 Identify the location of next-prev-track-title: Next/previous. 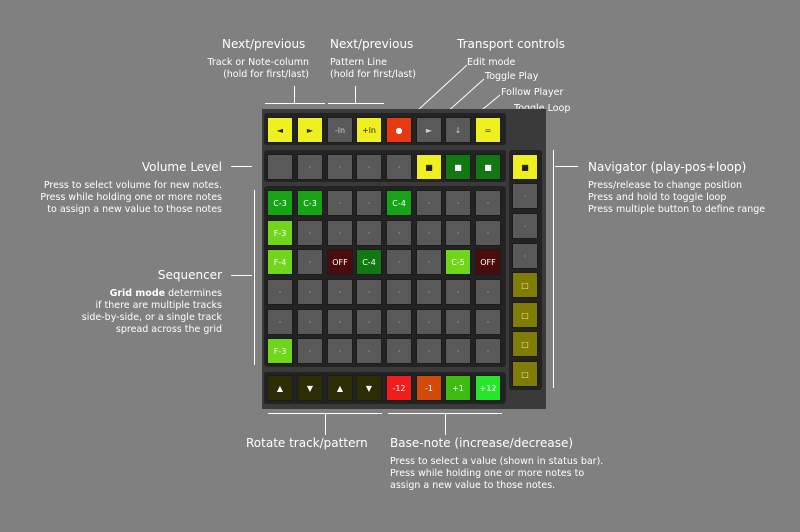
(264, 44).